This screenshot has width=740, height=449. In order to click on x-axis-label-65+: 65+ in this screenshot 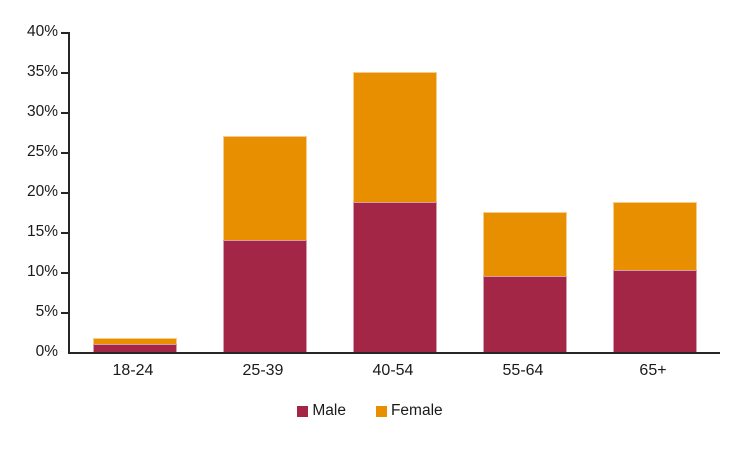, I will do `click(653, 370)`.